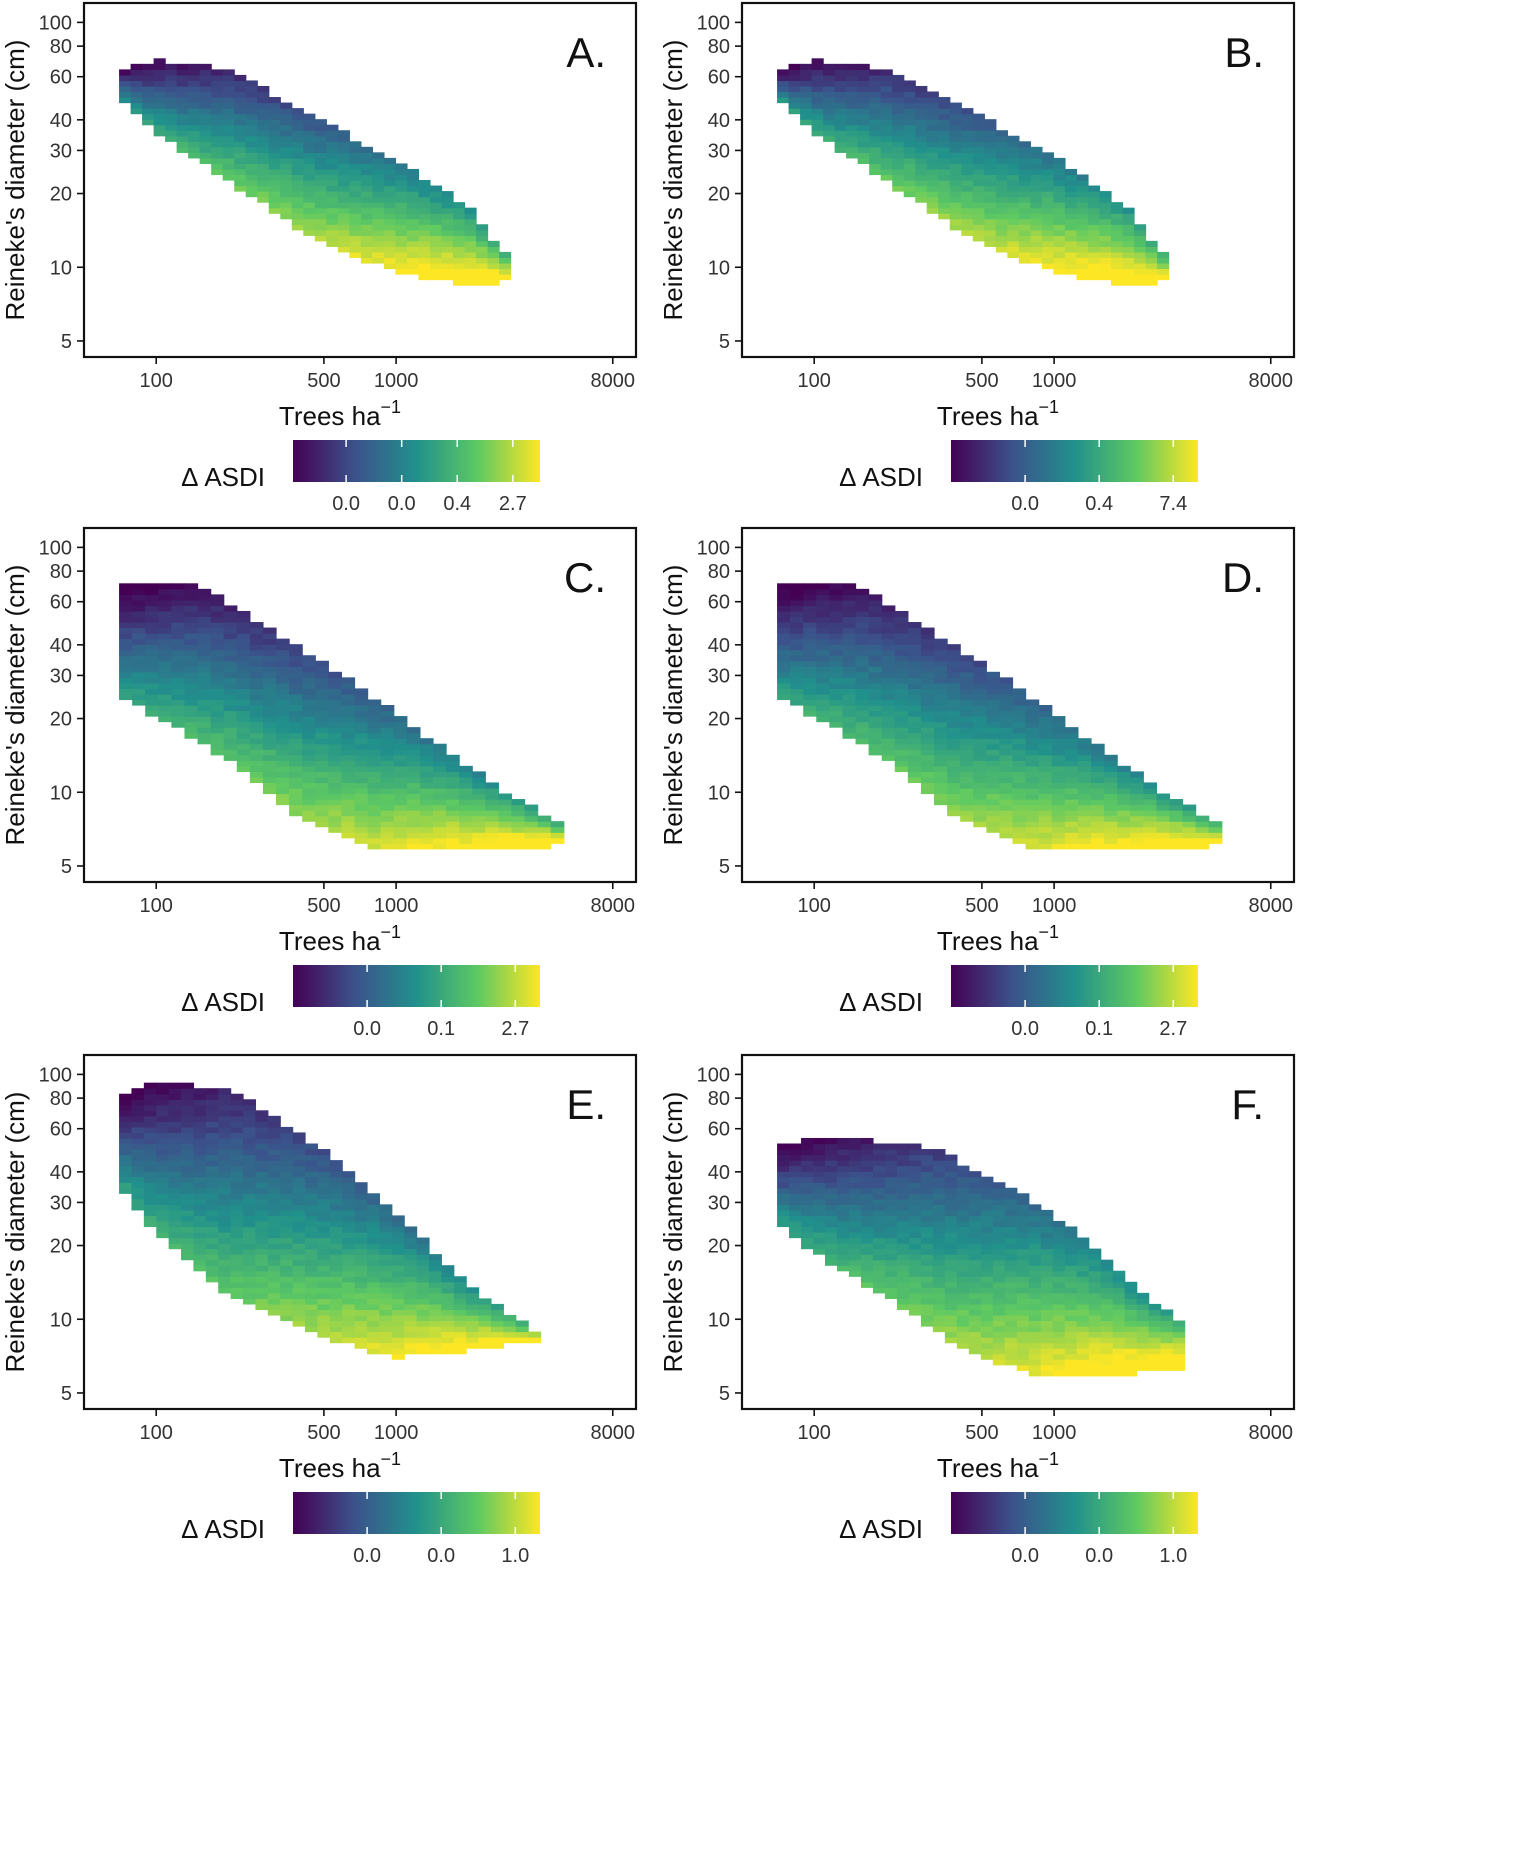 The height and width of the screenshot is (1853, 1535). I want to click on y-axis-label: Reineke's diameter (cm), so click(673, 180).